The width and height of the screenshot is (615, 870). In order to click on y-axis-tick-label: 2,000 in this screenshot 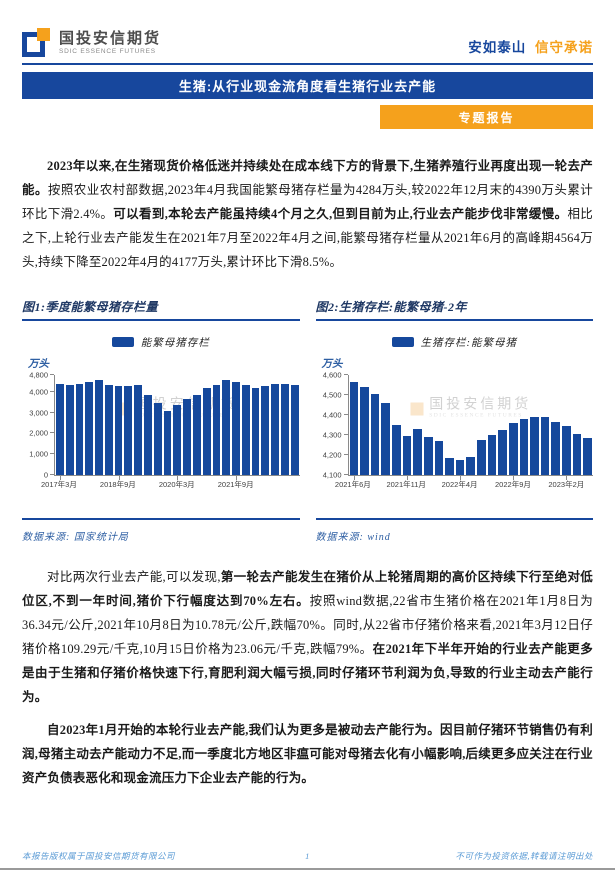, I will do `click(38, 433)`.